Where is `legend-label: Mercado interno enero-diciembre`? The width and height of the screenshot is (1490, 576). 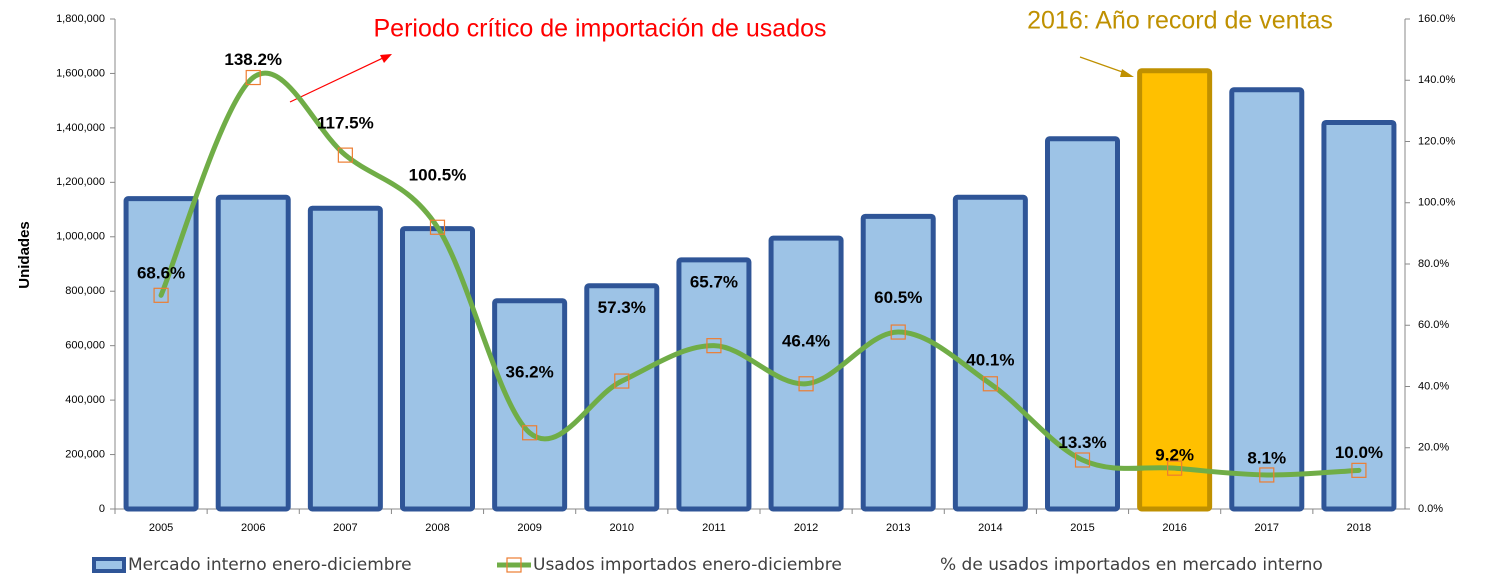
legend-label: Mercado interno enero-diciembre is located at coordinates (270, 565).